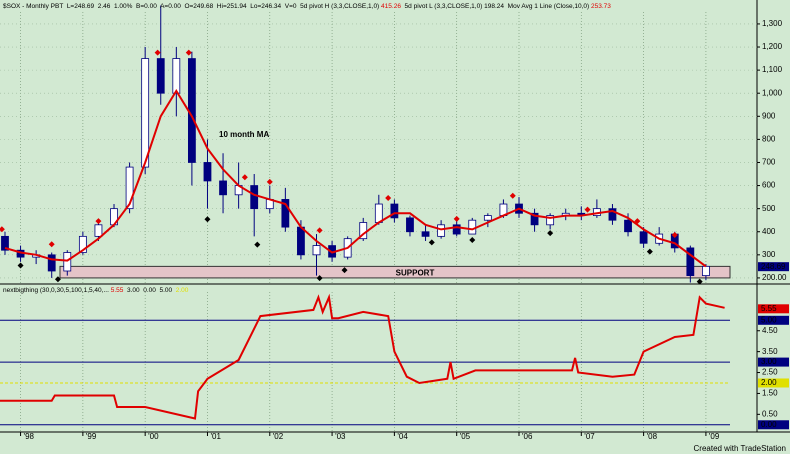 The width and height of the screenshot is (790, 454). What do you see at coordinates (153, 436) in the screenshot?
I see `x-tick-label: '00` at bounding box center [153, 436].